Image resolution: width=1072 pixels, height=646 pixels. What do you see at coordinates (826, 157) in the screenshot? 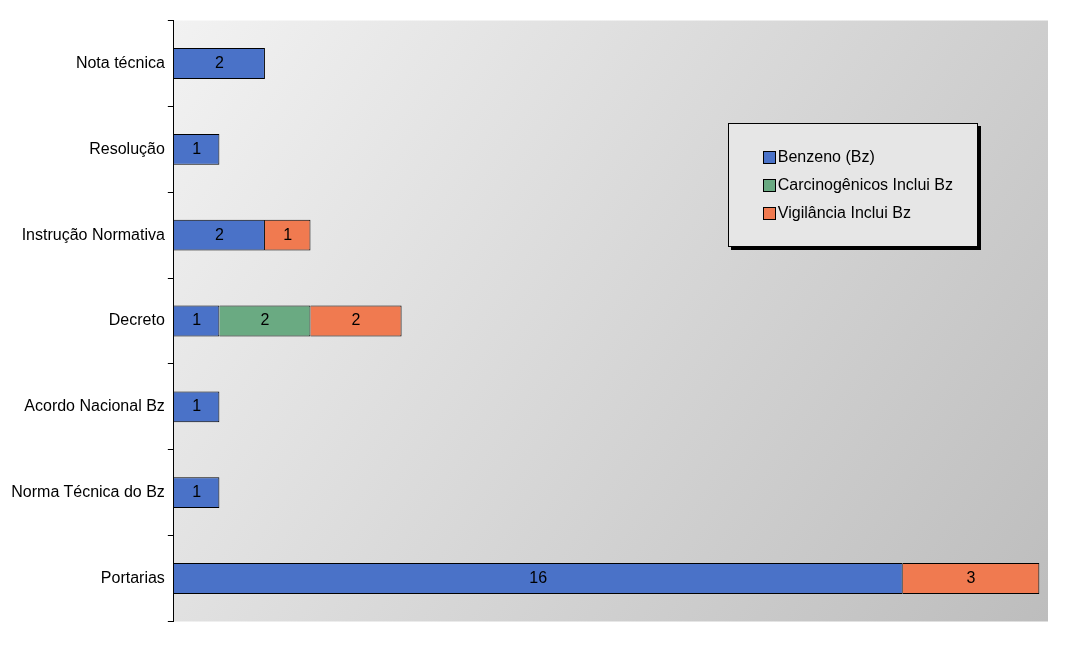
I see `legend-label: Benzeno (Bz)` at bounding box center [826, 157].